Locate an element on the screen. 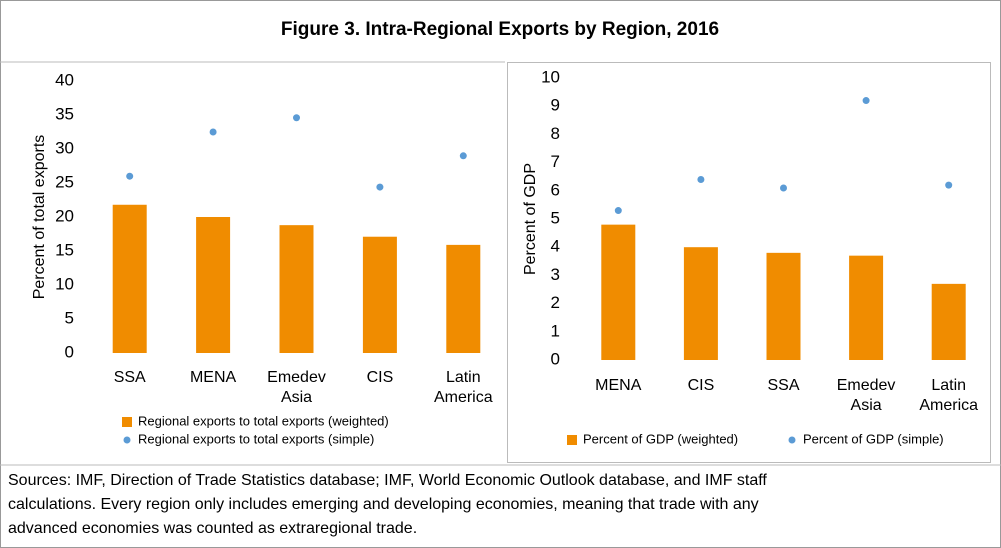  y-tick-label: 25 is located at coordinates (64, 181).